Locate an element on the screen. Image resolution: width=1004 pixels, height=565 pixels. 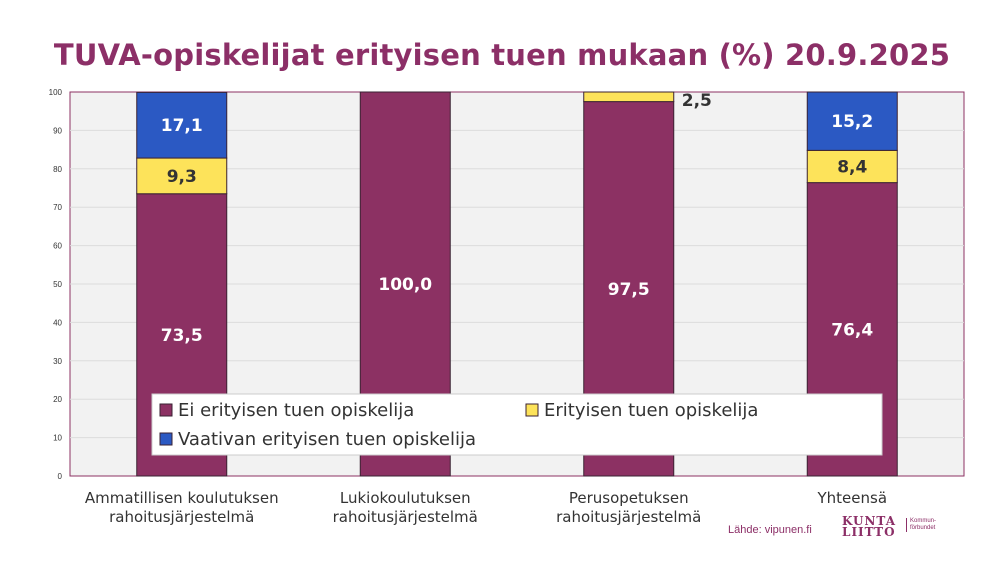
data-label: 8,4 is located at coordinates (852, 167).